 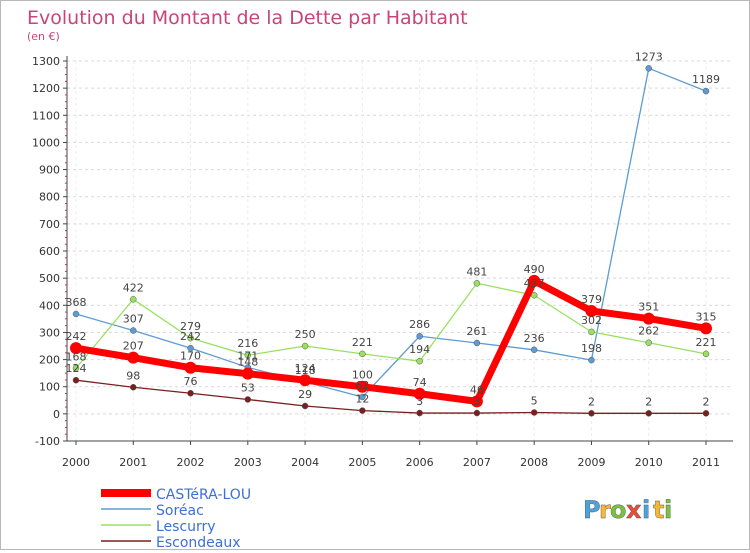 I want to click on logo-letter: t, so click(x=658, y=510).